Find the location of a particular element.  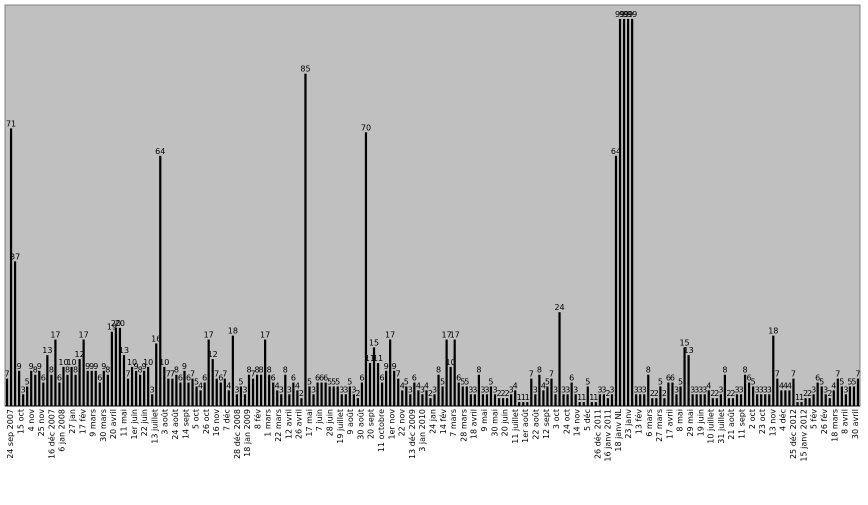

x-tick-label: 27 jan is located at coordinates (72, 421).